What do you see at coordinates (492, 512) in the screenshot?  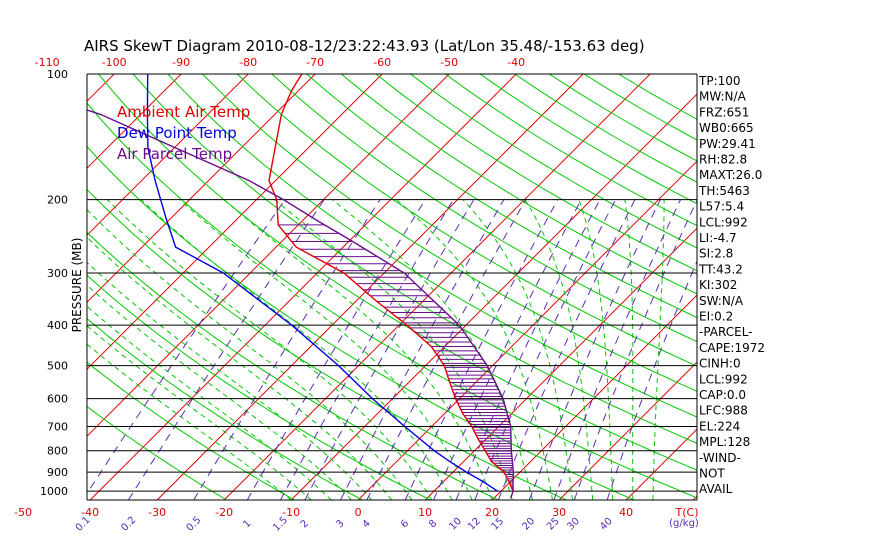 I see `bottom-temp-tick-label: 20` at bounding box center [492, 512].